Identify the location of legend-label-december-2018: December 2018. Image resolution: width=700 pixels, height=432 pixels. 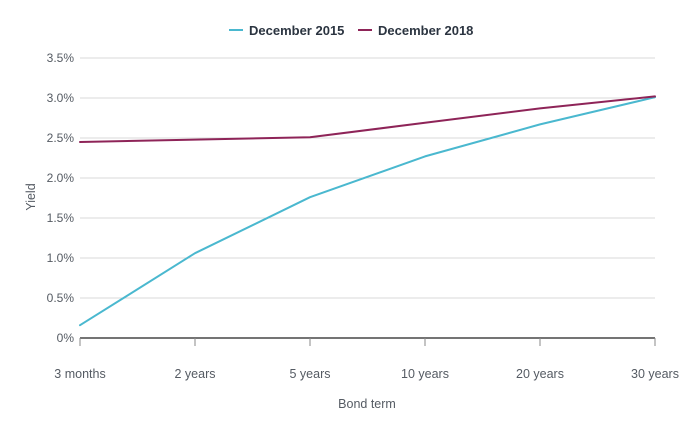
(425, 30).